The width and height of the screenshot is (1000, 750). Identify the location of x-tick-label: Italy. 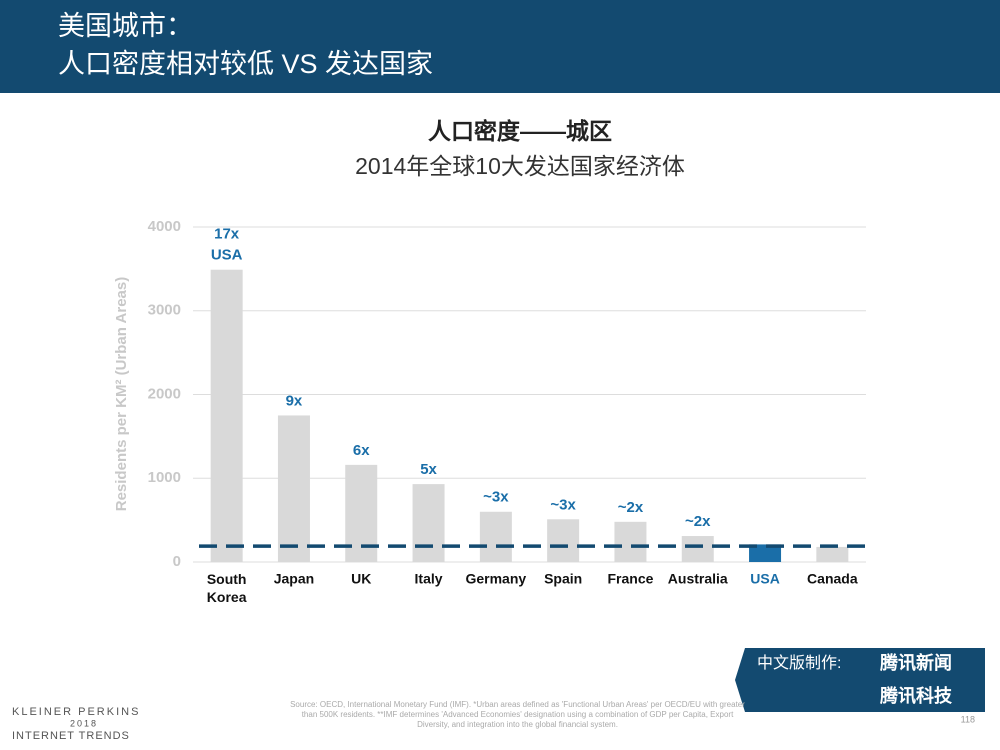
(429, 579).